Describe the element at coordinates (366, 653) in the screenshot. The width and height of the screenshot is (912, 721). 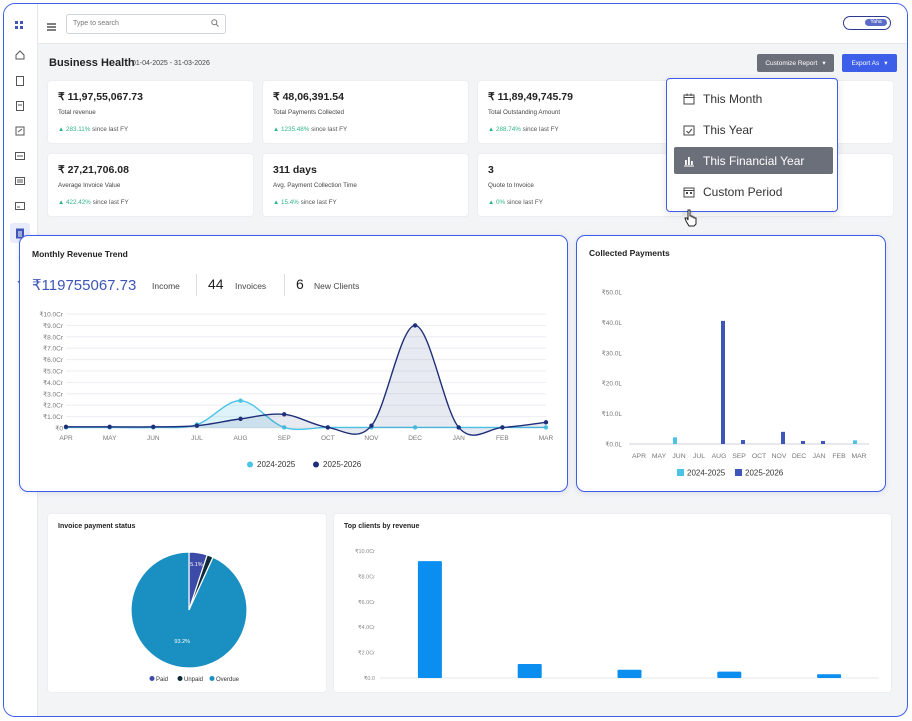
I see `y-tick-label: ₹2.0Cr` at that location.